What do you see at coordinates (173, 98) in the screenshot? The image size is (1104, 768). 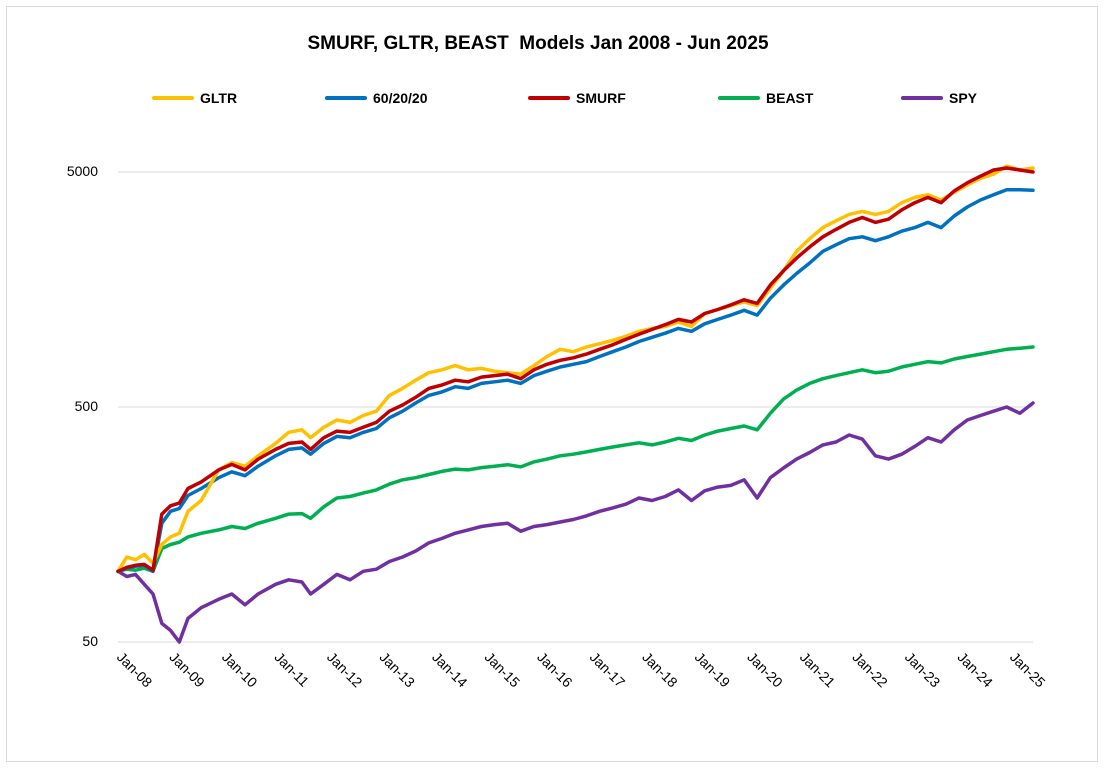 I see `legend-swatch-gltr` at bounding box center [173, 98].